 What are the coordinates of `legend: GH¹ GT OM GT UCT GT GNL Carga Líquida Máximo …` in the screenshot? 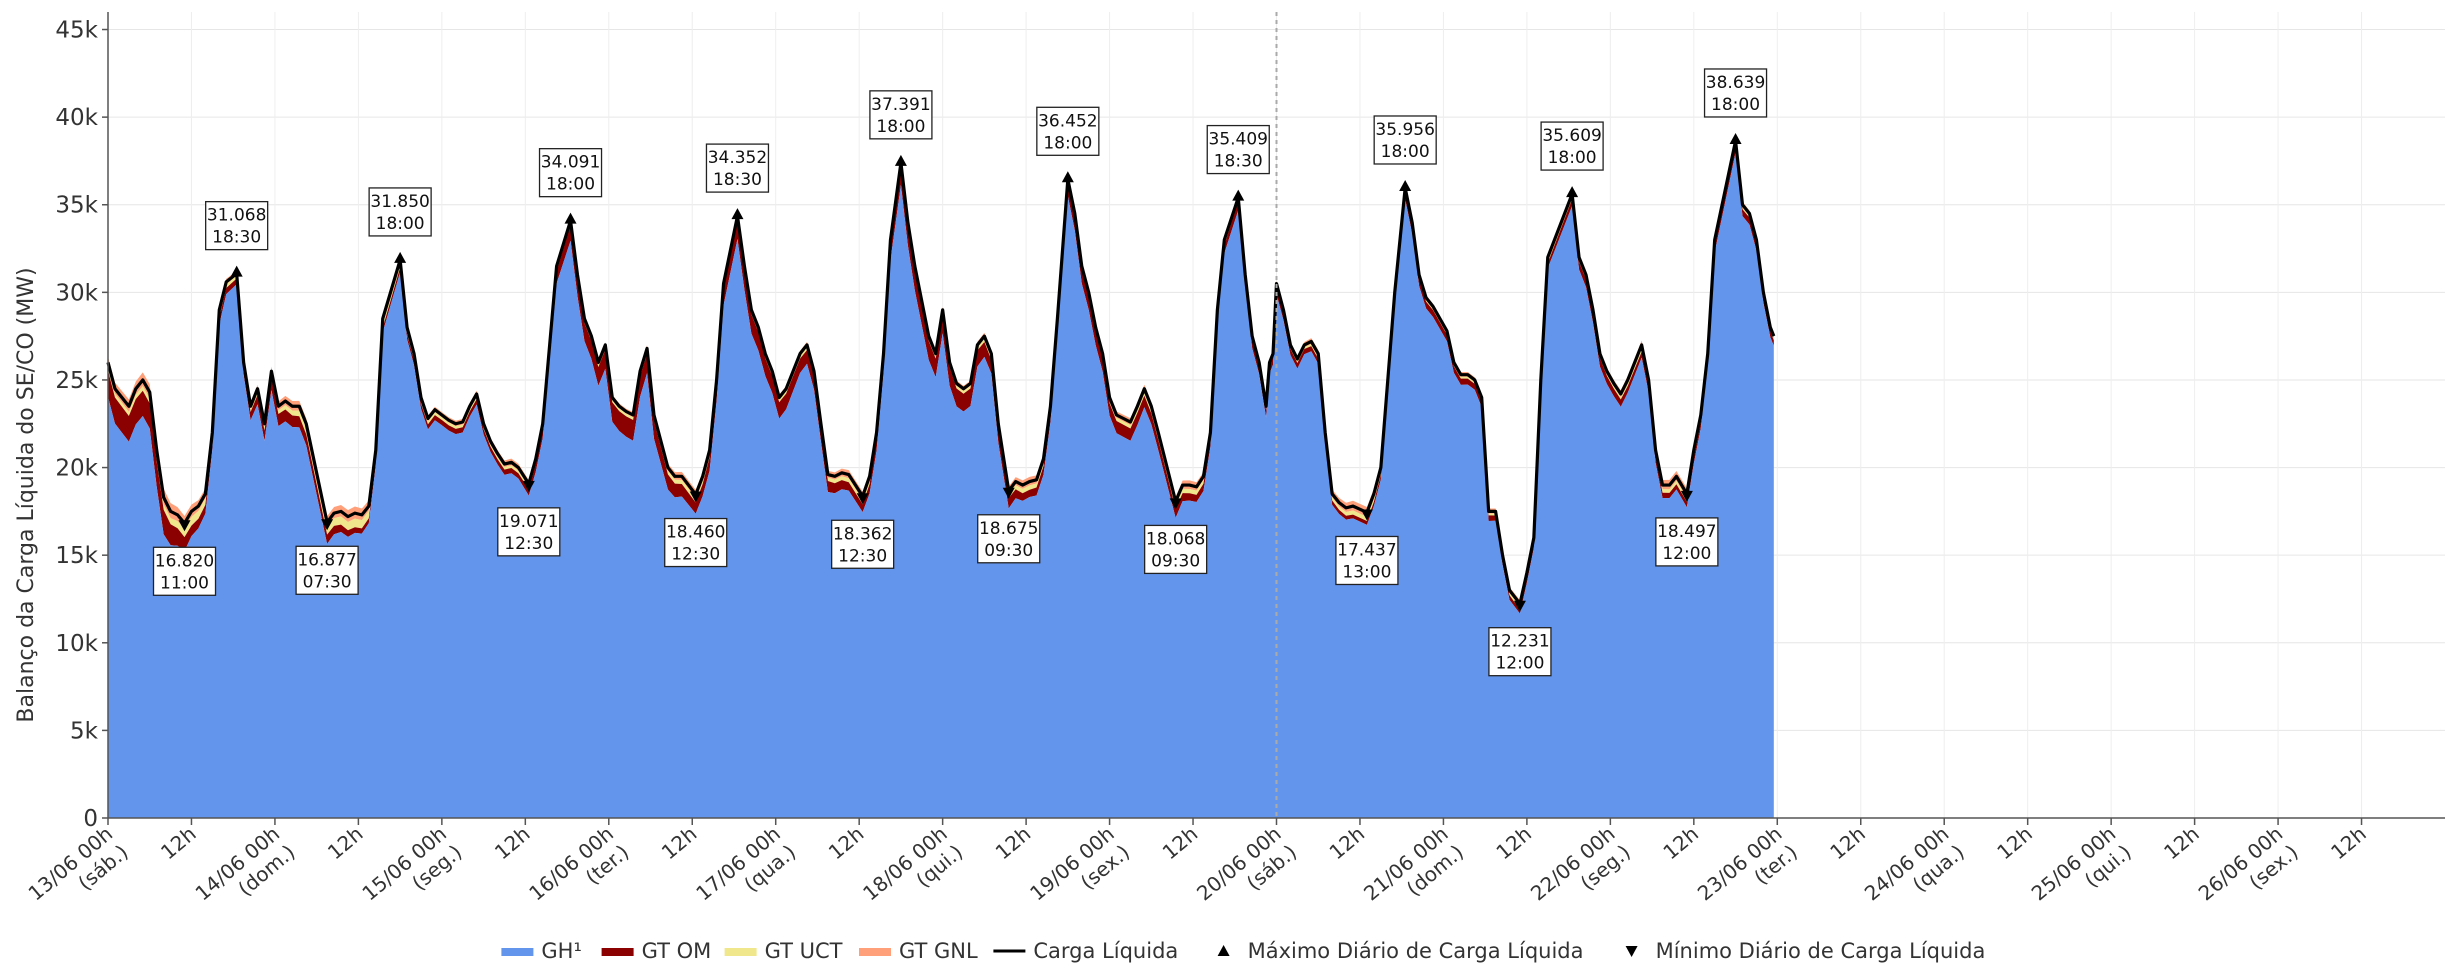 It's located at (1243, 951).